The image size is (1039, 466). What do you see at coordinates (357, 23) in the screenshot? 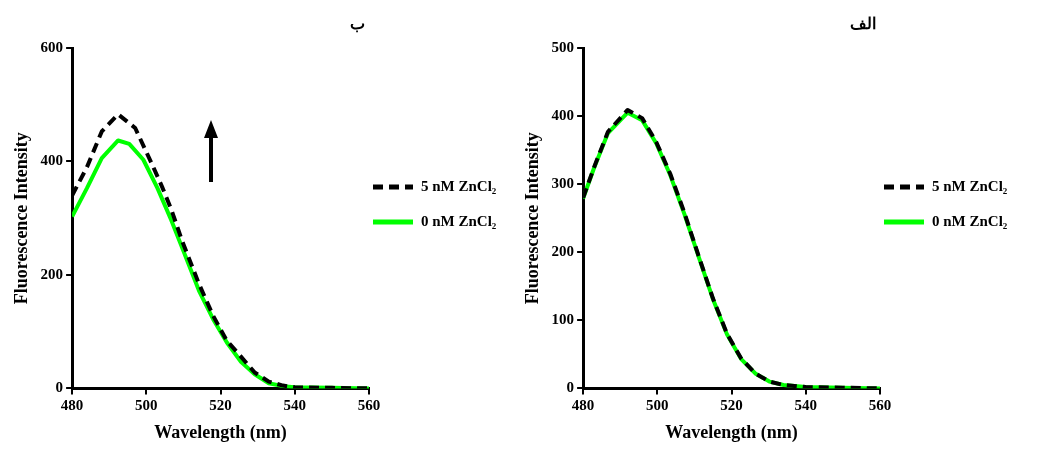
I see `chart-title: ب` at bounding box center [357, 23].